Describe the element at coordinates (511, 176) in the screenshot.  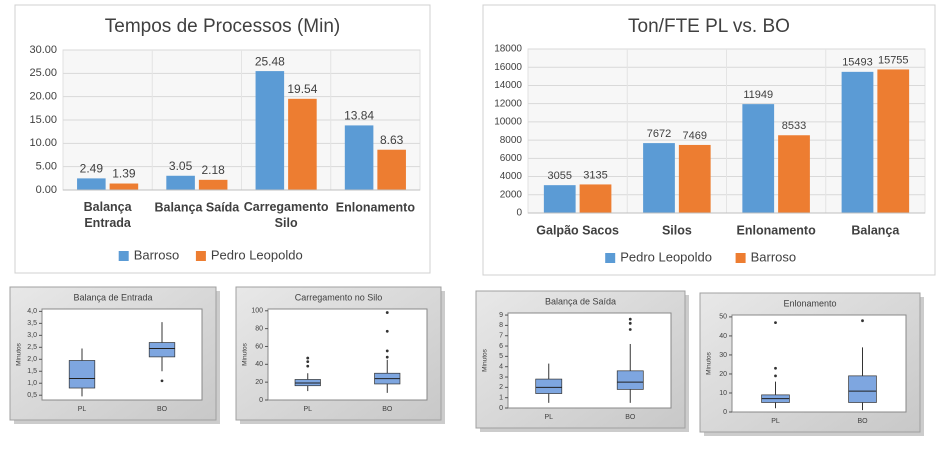
I see `y-tick-label: 4000` at that location.